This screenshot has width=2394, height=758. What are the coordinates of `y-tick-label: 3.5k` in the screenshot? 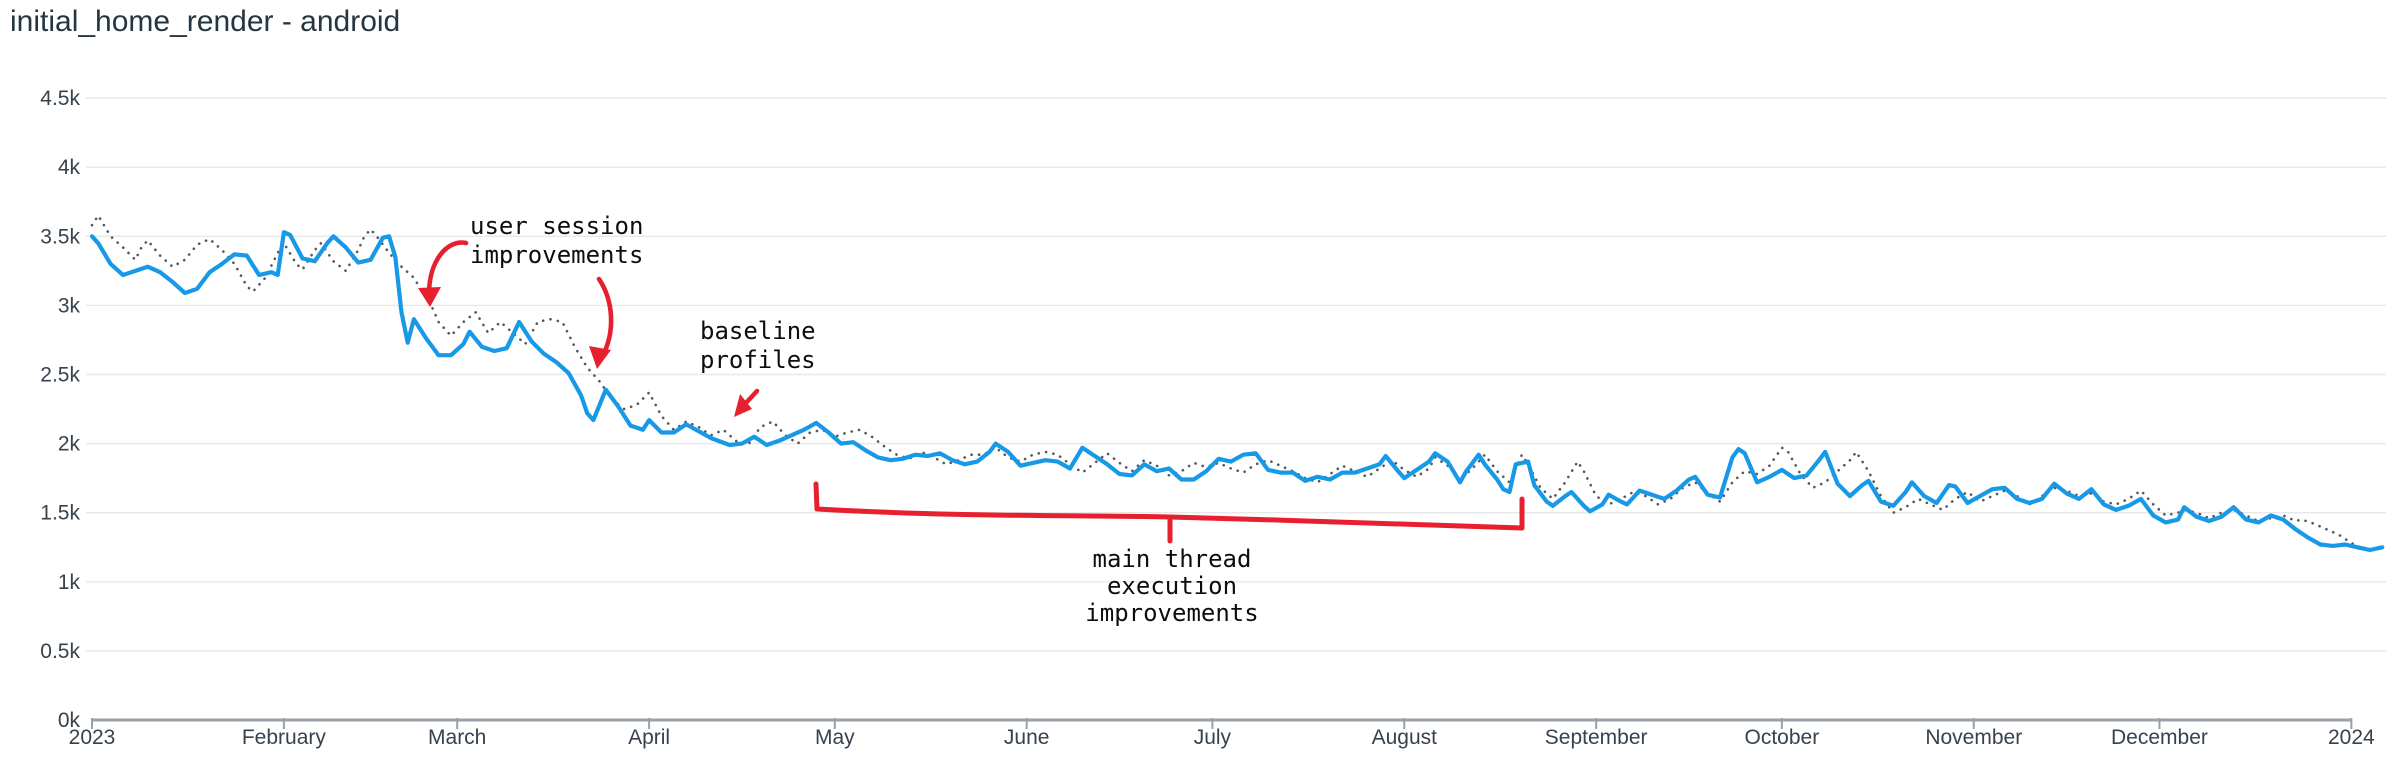 It's located at (60, 236).